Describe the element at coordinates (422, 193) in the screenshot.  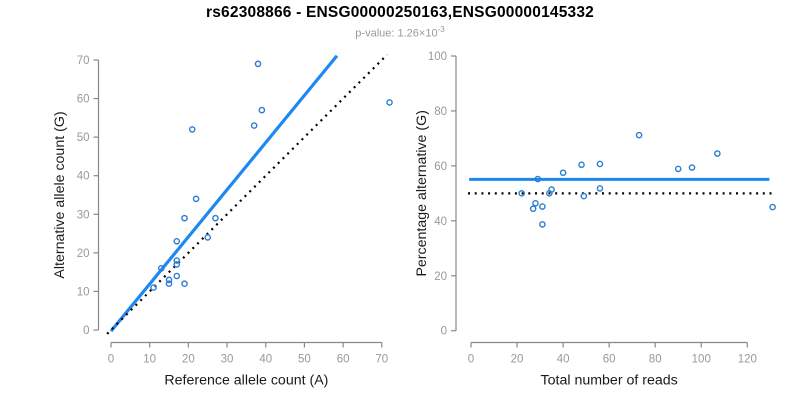
I see `y-axis-title: Percentage alternative (G)` at that location.